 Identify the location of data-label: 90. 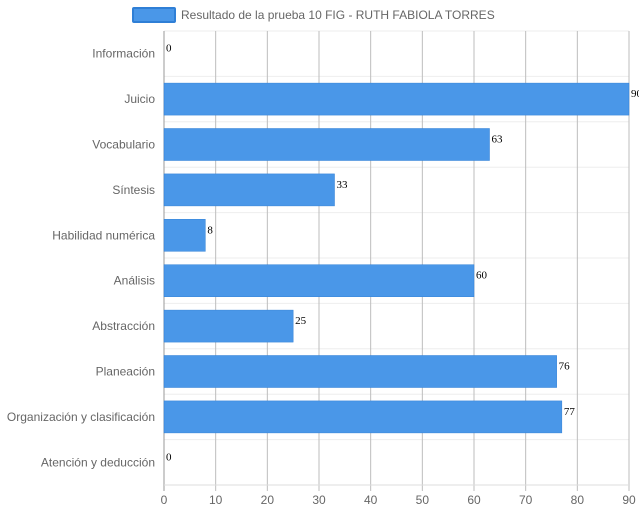
(635, 94).